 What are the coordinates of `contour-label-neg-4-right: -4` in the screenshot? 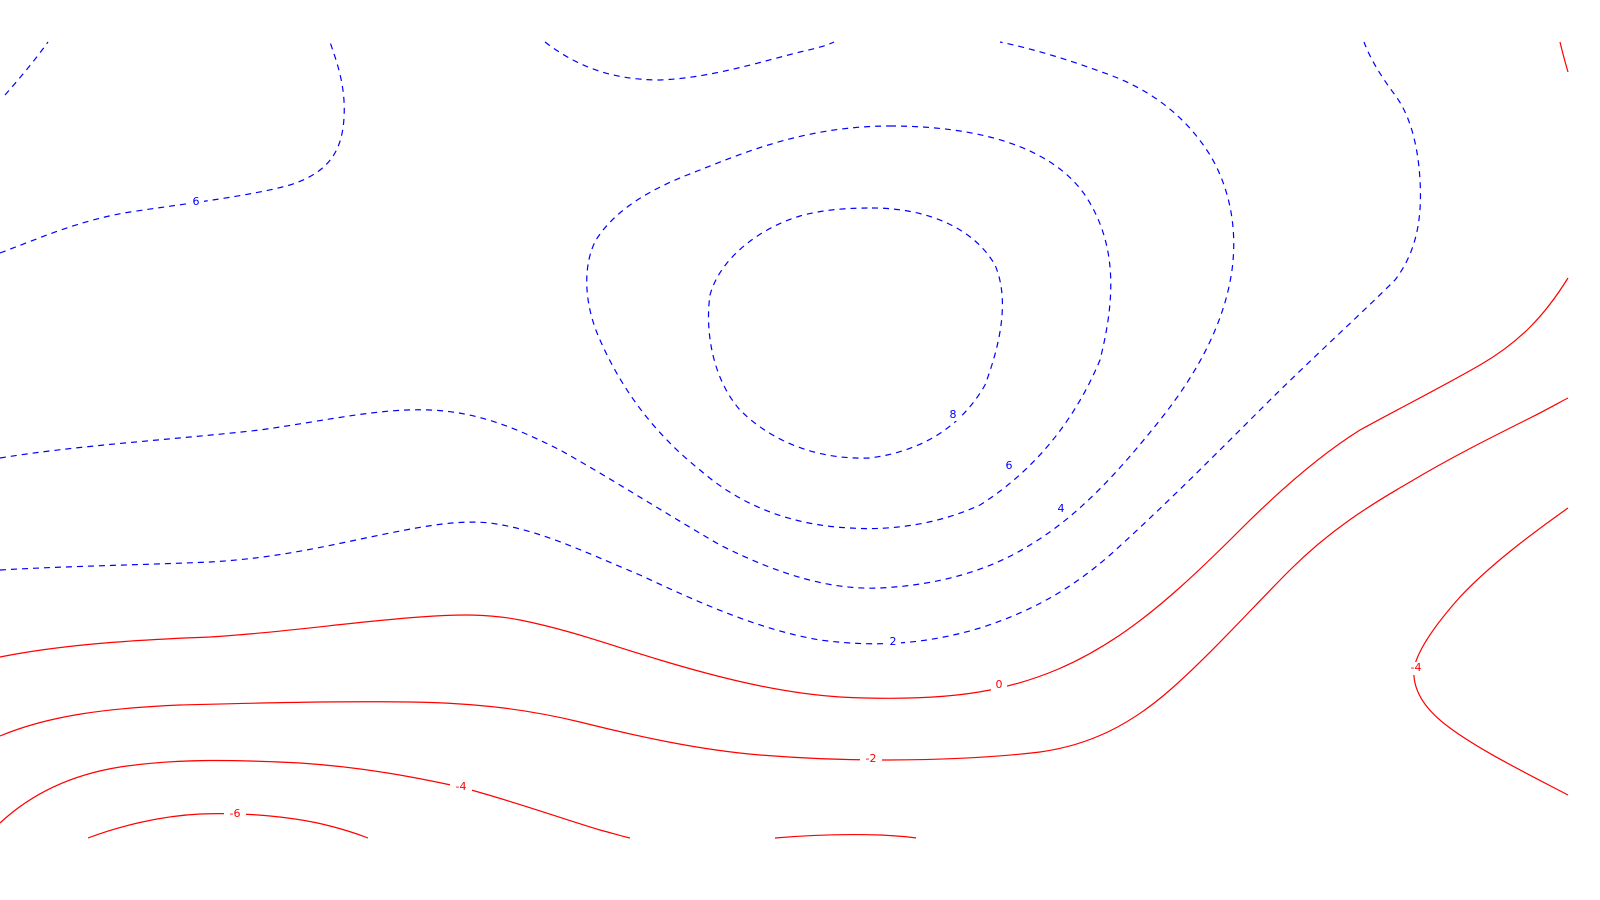 It's located at (1416, 667).